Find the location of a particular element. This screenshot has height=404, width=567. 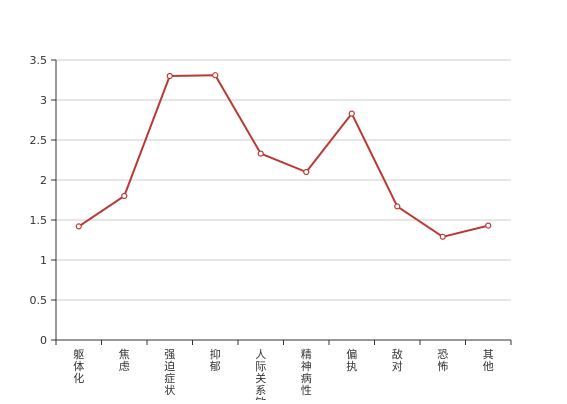

y-tick-label: 2.5 is located at coordinates (39, 140).